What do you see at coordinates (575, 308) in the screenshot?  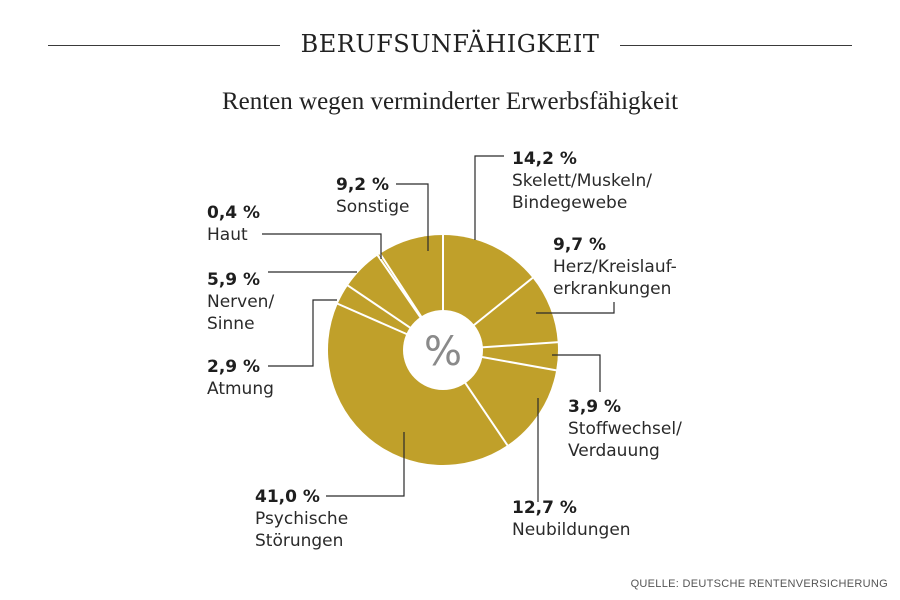 I see `leader-line-herz-kreislauf-erkrankungen` at bounding box center [575, 308].